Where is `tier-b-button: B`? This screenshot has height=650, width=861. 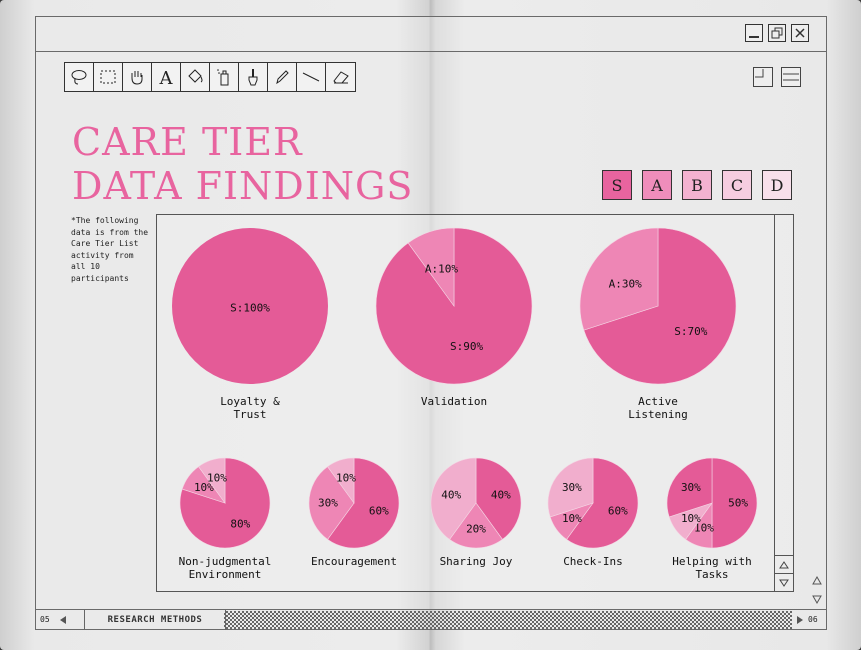
tier-b-button: B is located at coordinates (697, 185).